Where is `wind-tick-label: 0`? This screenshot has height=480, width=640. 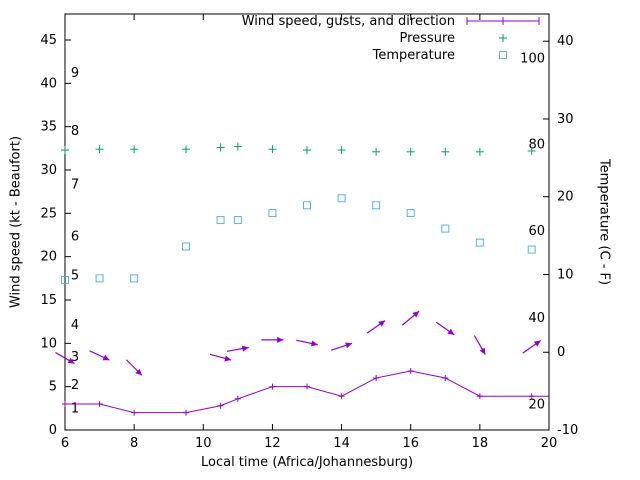
wind-tick-label: 0 is located at coordinates (53, 430).